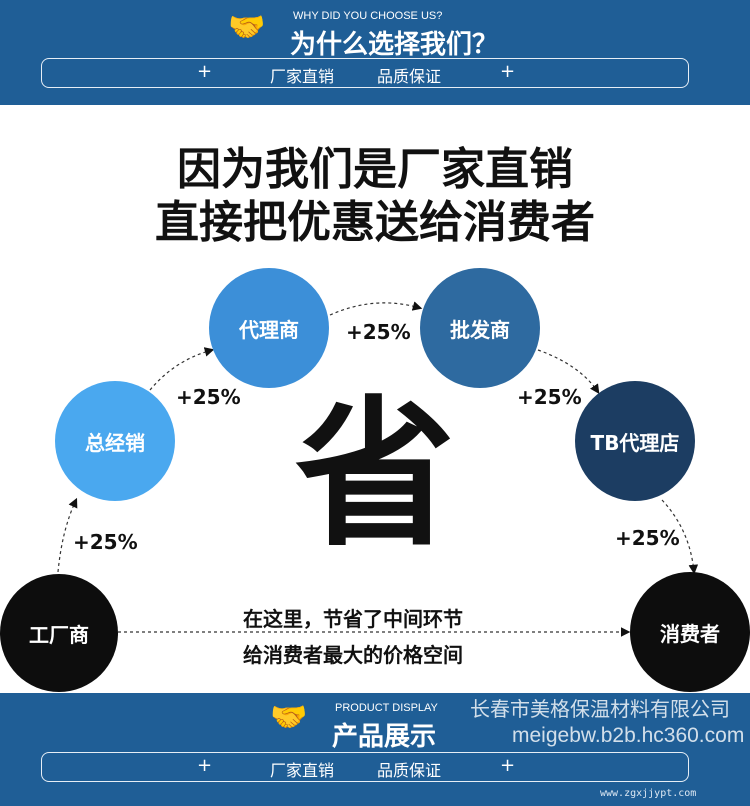  I want to click on node-agent: 代理商, so click(269, 328).